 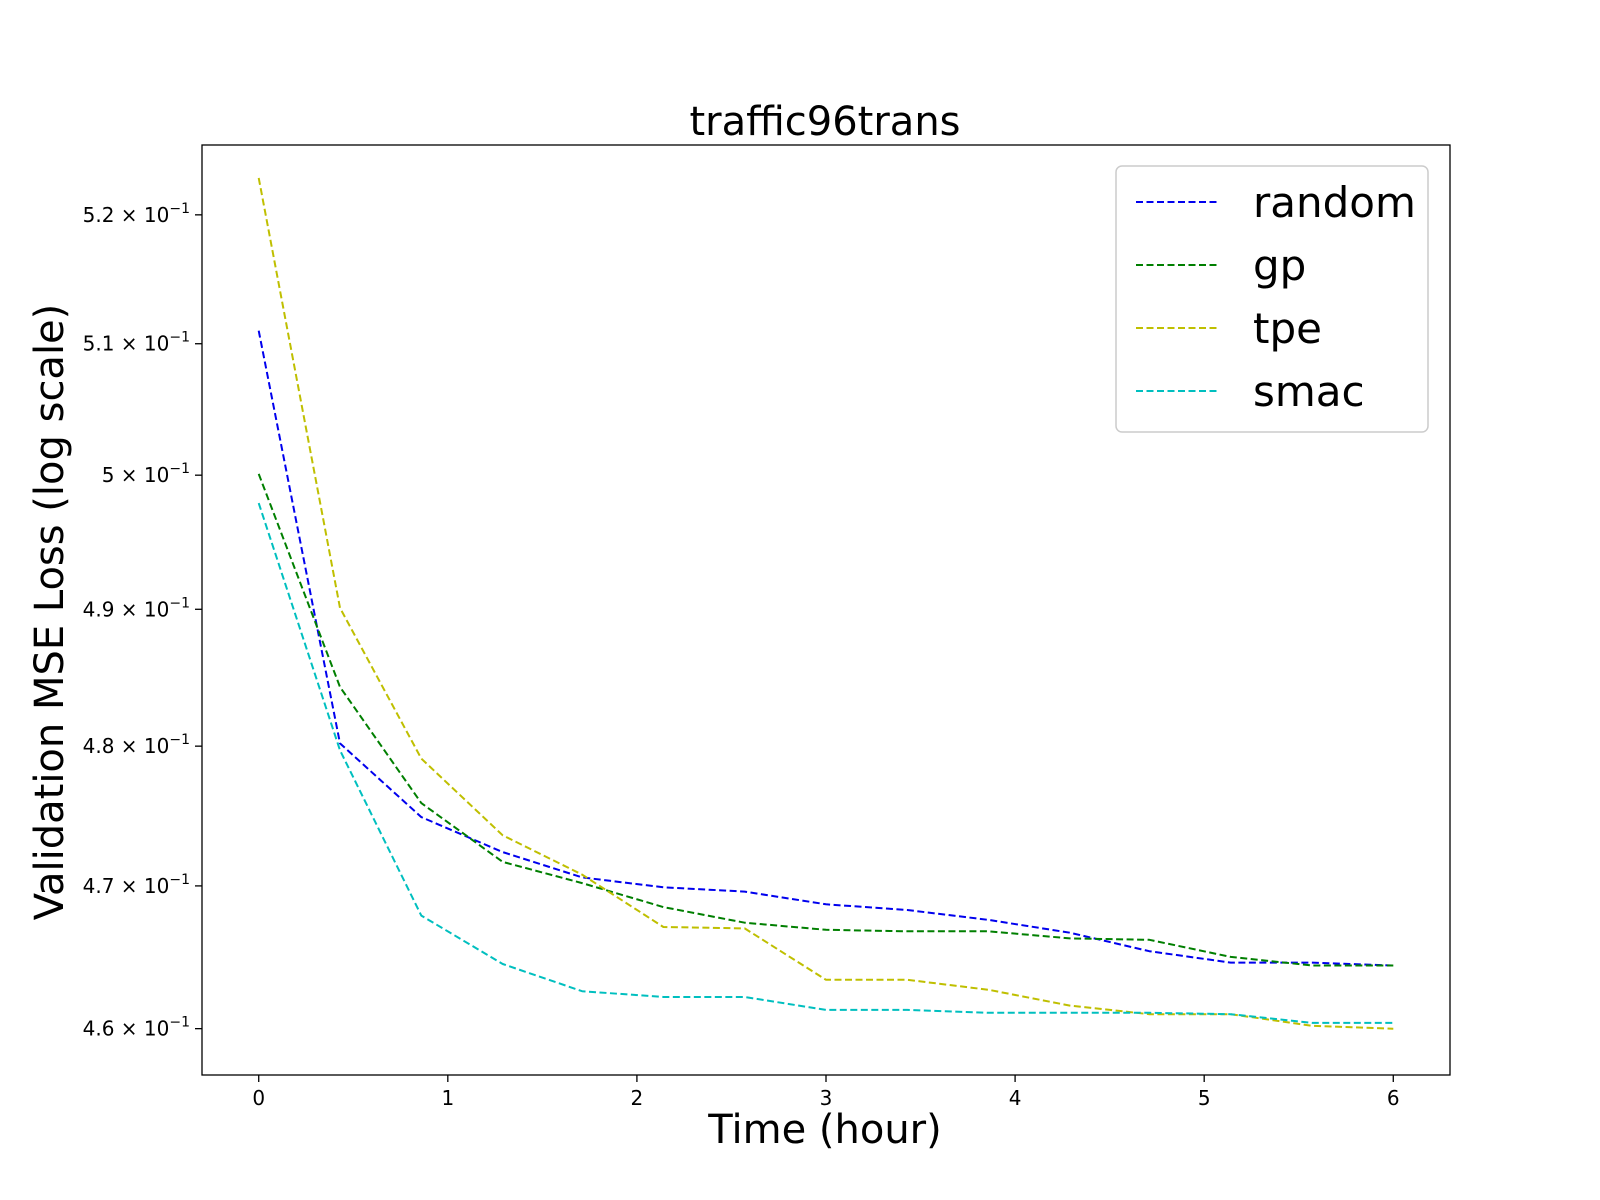 I want to click on legend-frame, so click(x=1272, y=299).